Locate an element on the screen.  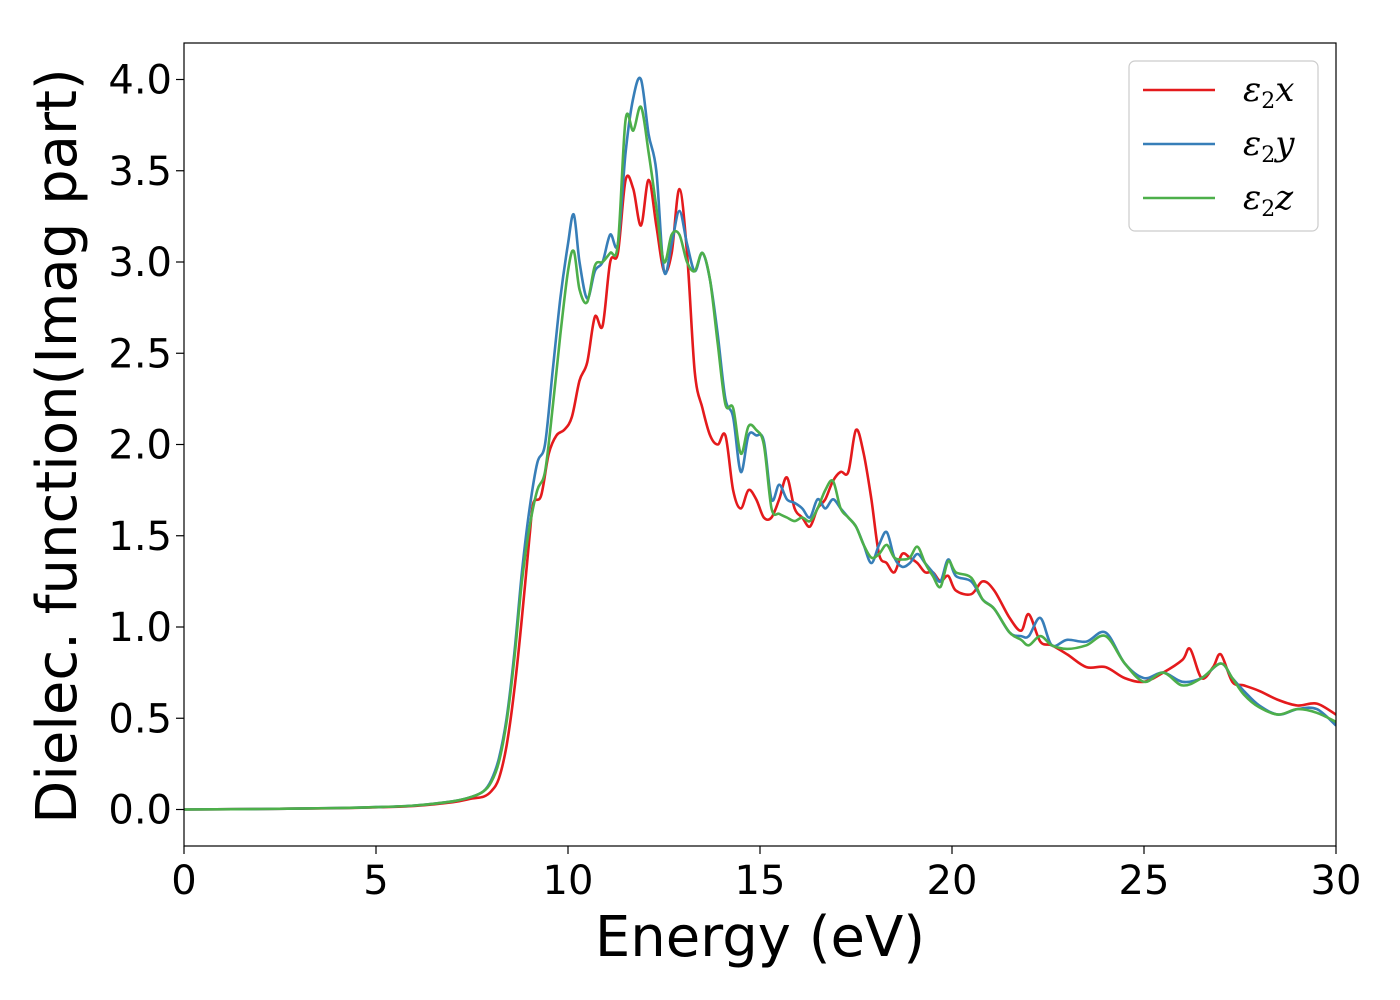
legend-box is located at coordinates (1223, 146).